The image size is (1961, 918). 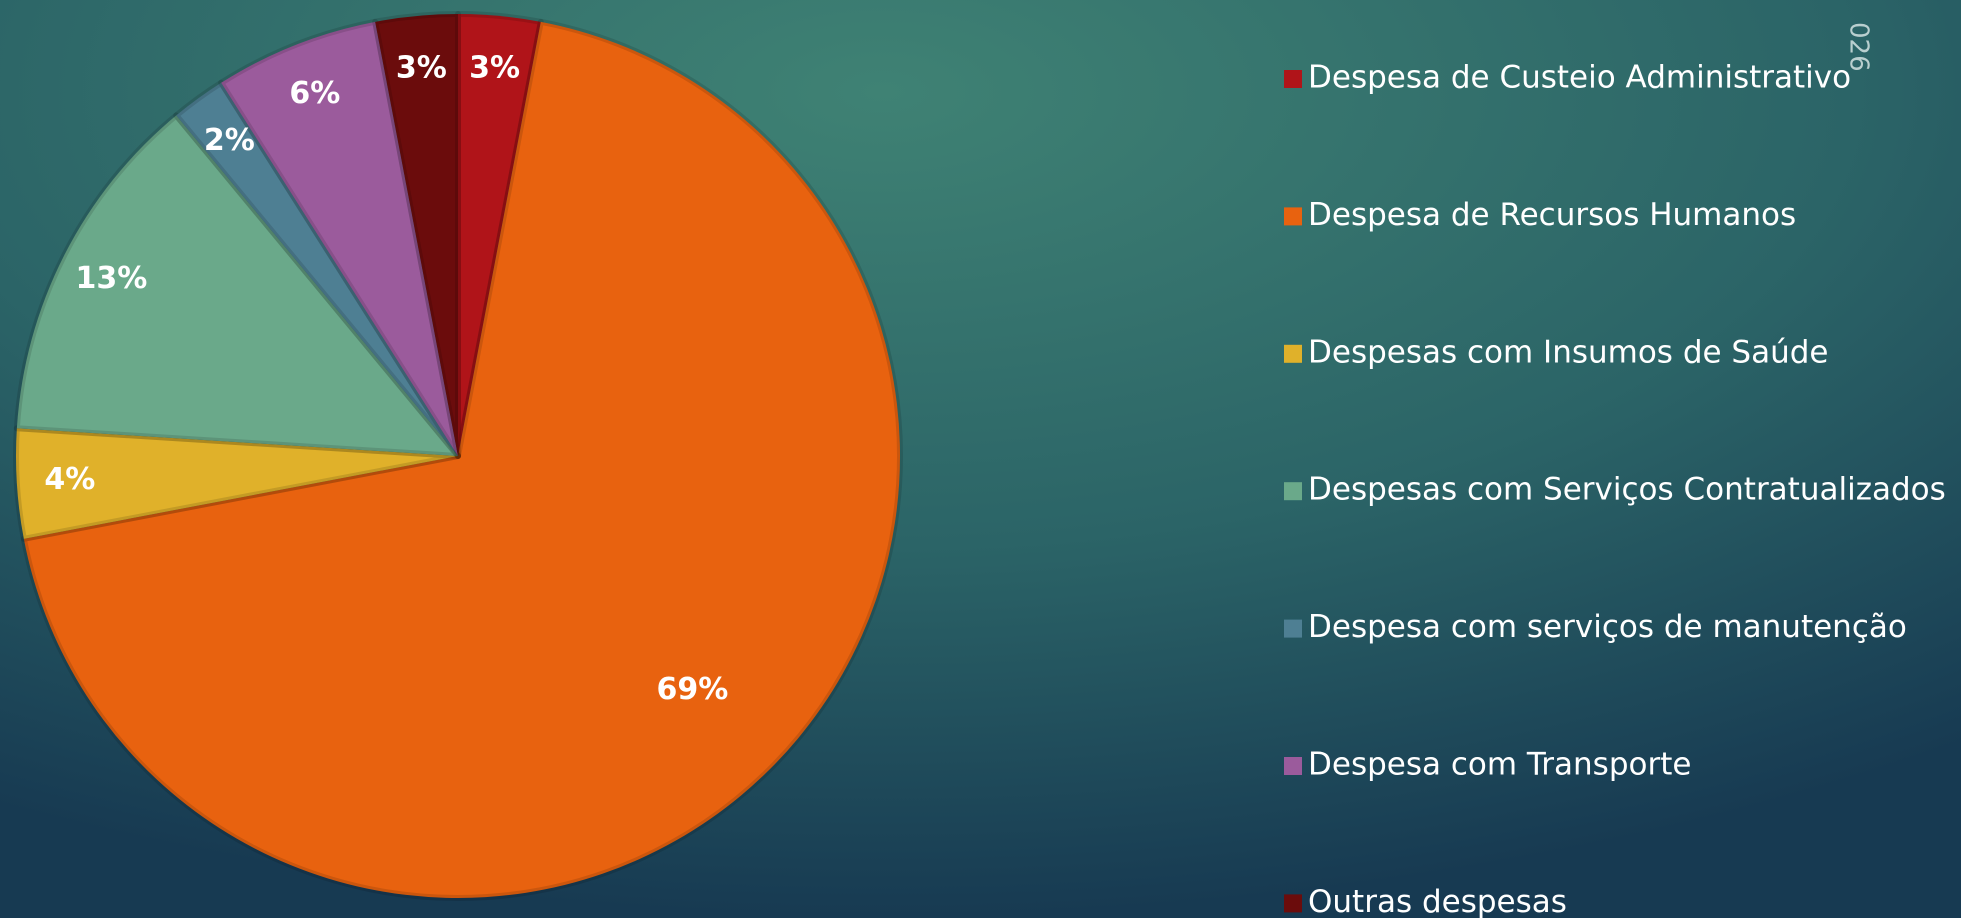 I want to click on legend-label: Despesas com Serviços Contratualizados, so click(x=1627, y=490).